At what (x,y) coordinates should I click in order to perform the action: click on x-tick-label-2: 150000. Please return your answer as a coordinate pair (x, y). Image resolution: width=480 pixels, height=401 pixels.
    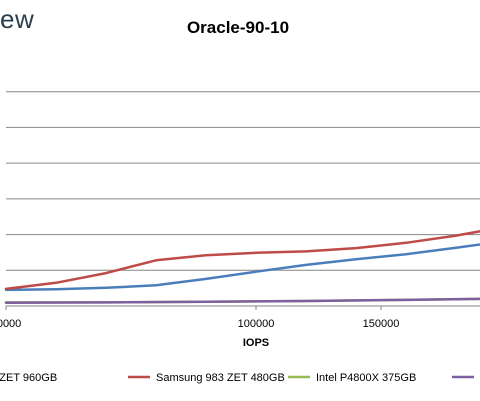
    Looking at the image, I should click on (381, 324).